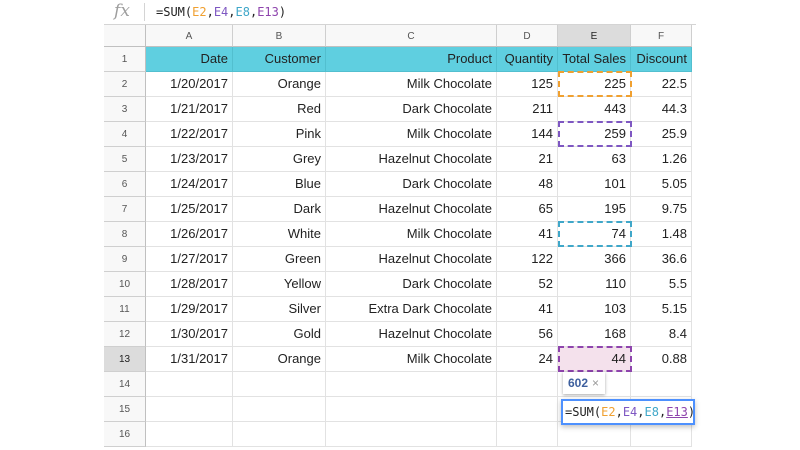  I want to click on cell-f16, so click(661, 434).